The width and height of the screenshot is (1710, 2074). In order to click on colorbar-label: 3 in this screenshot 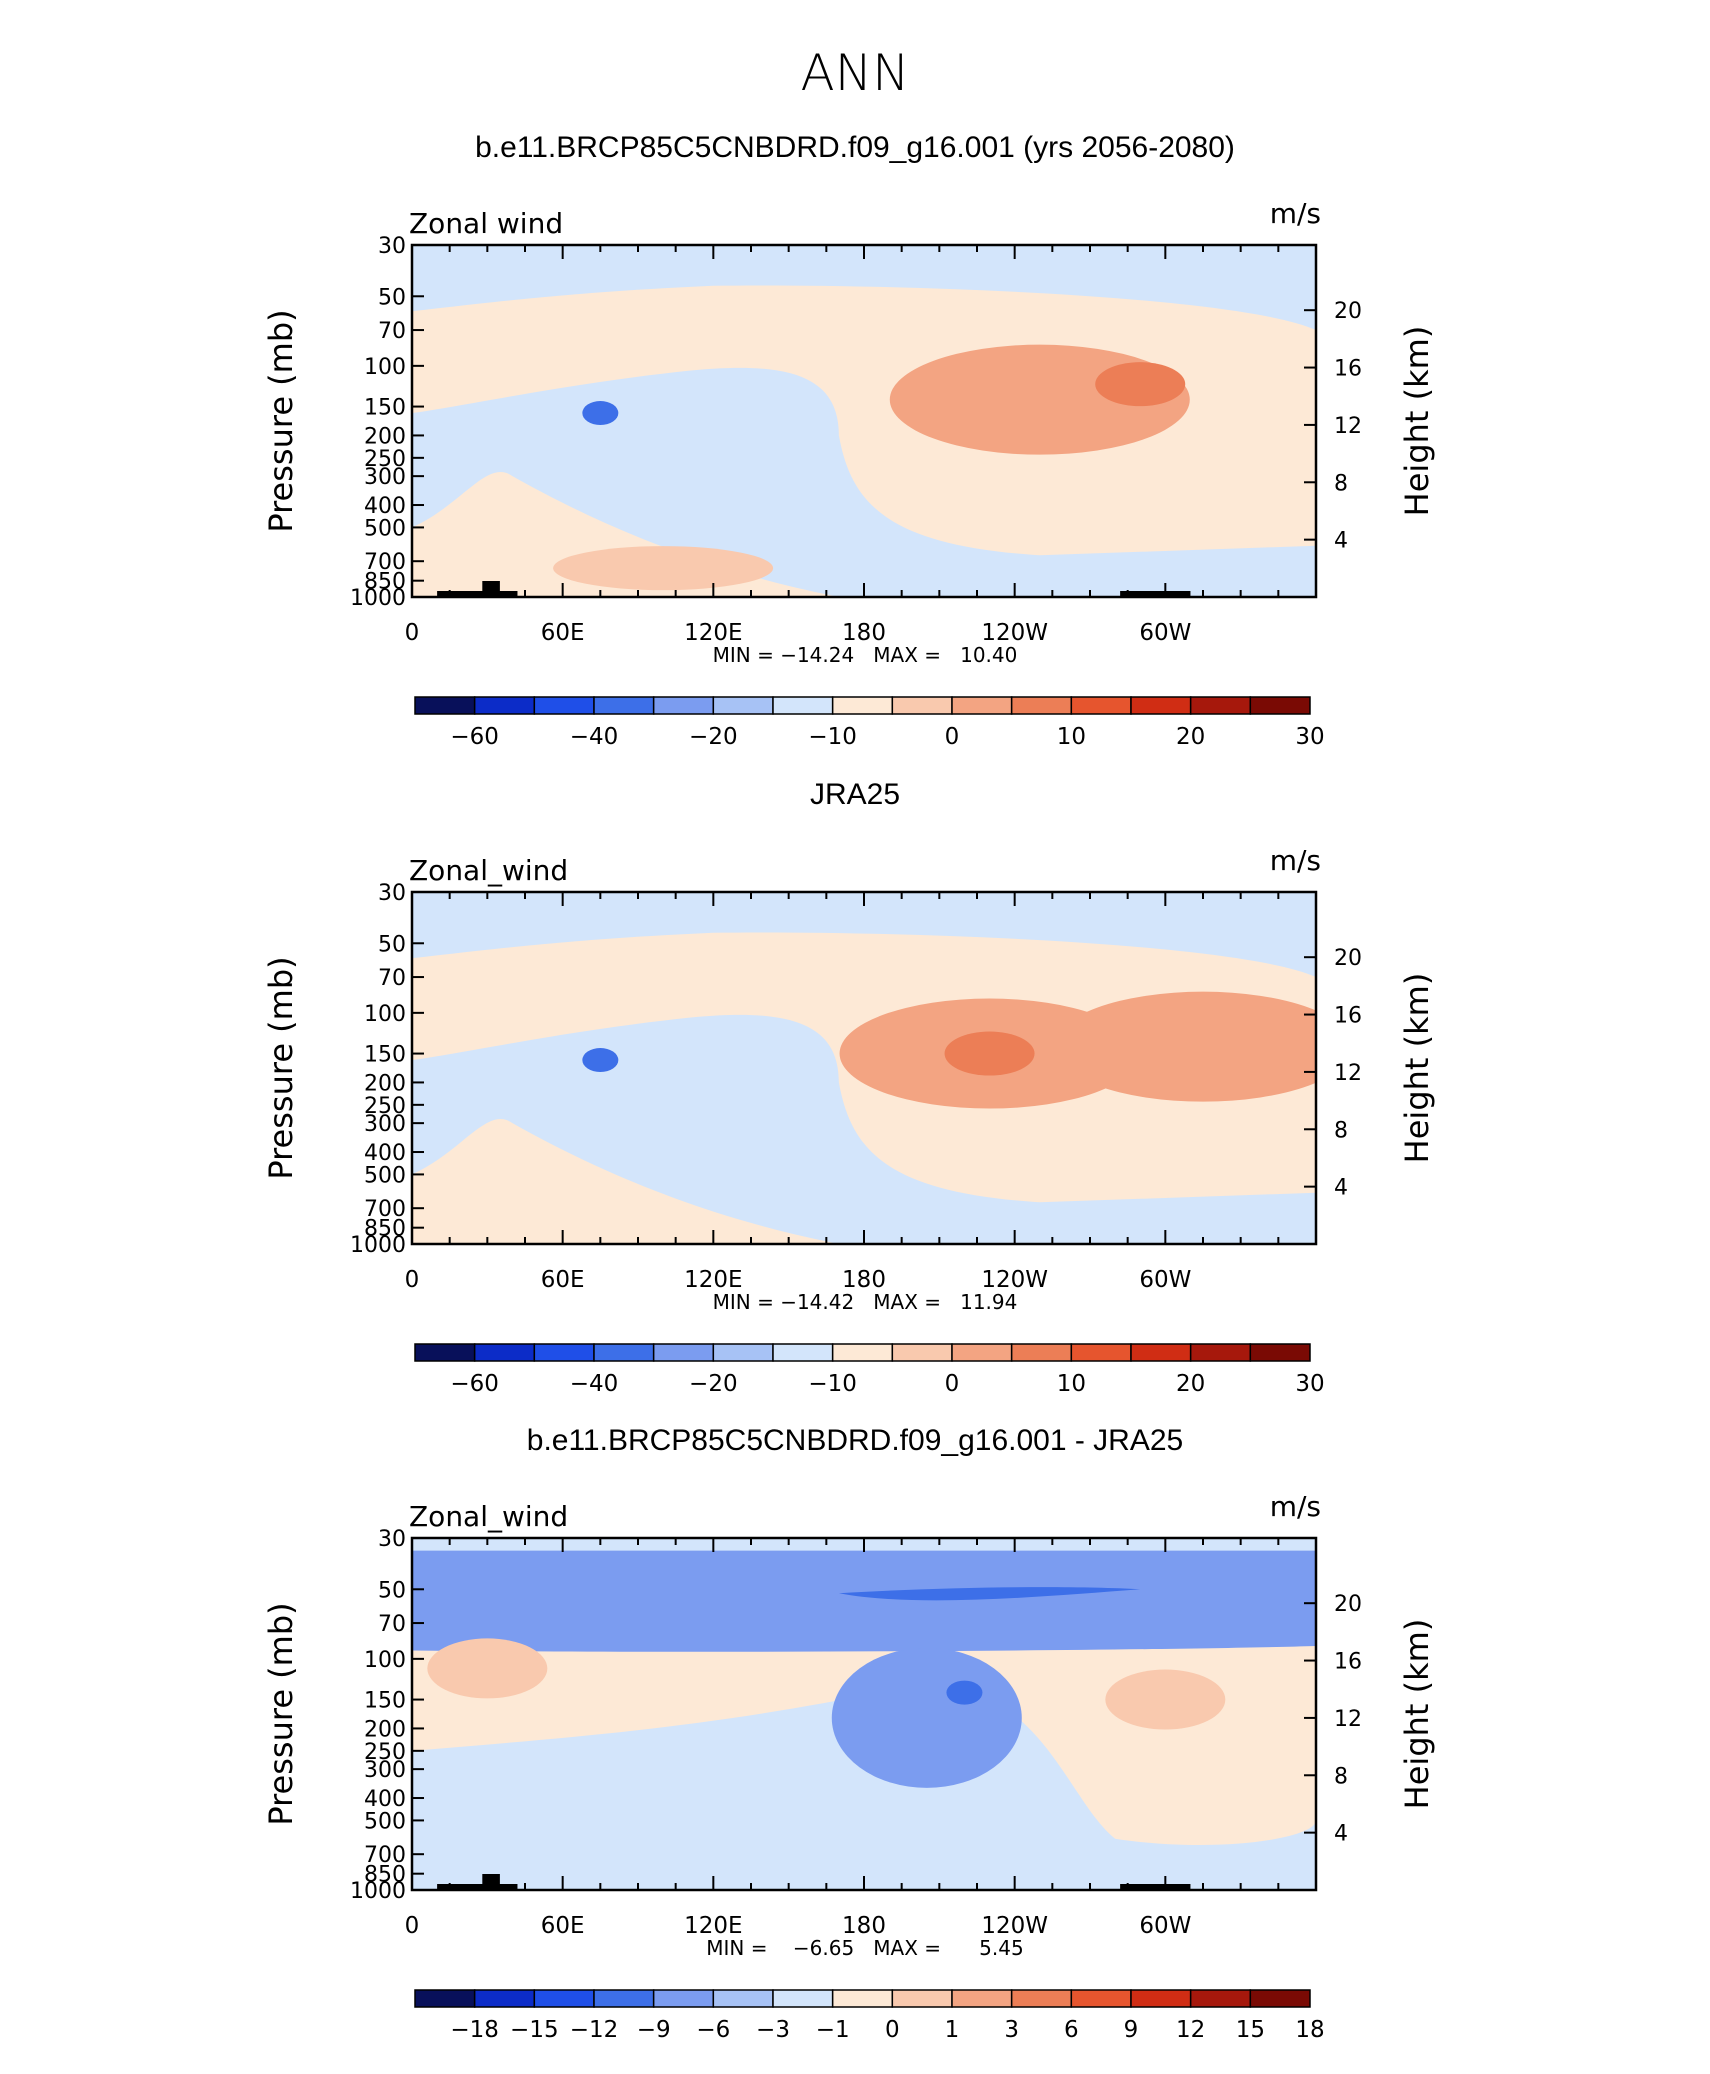, I will do `click(1011, 2030)`.